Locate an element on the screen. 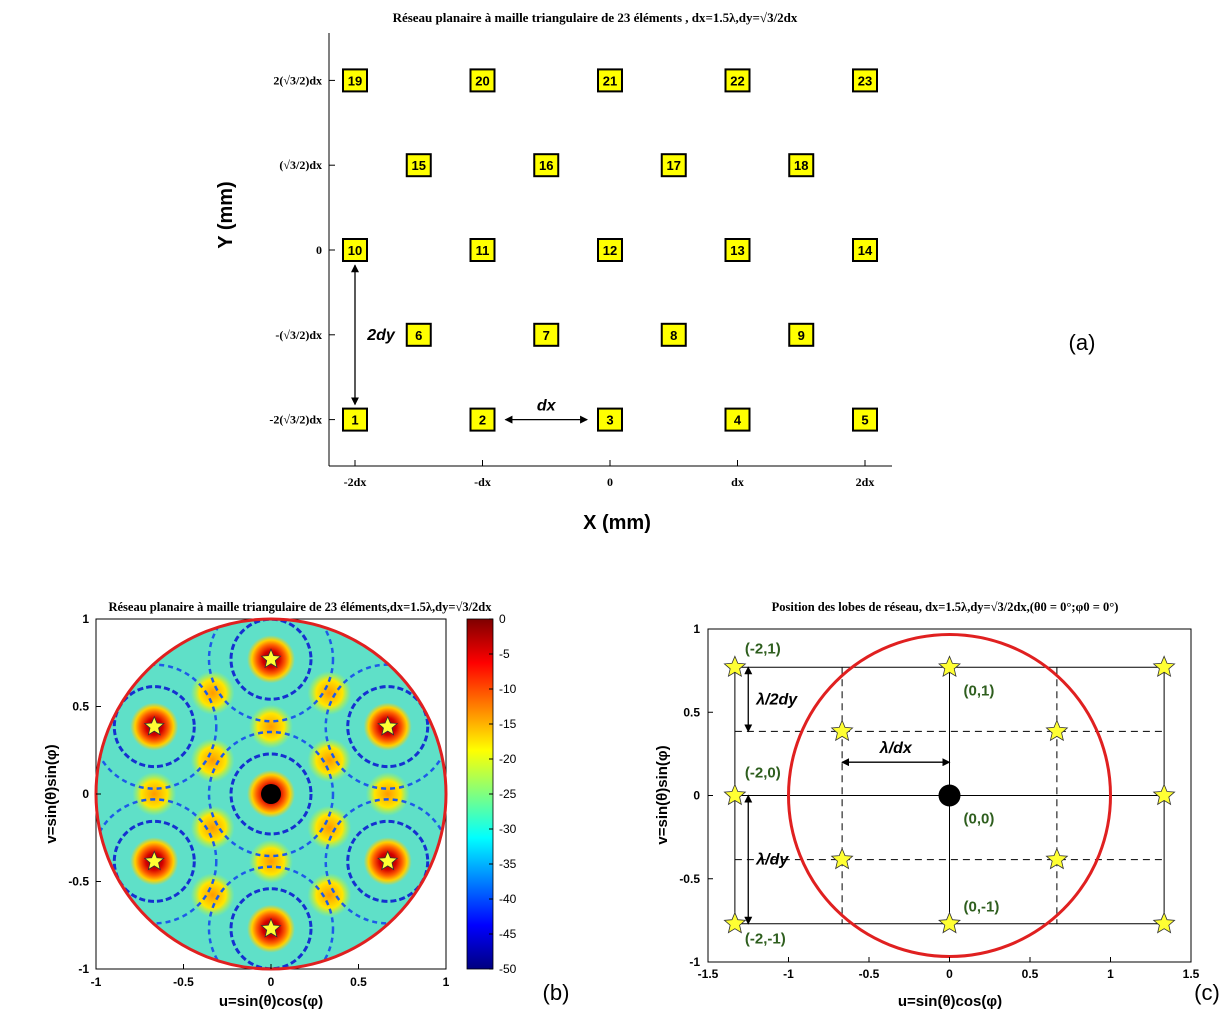  b-colorbar-tick-label: -35 is located at coordinates (508, 864).